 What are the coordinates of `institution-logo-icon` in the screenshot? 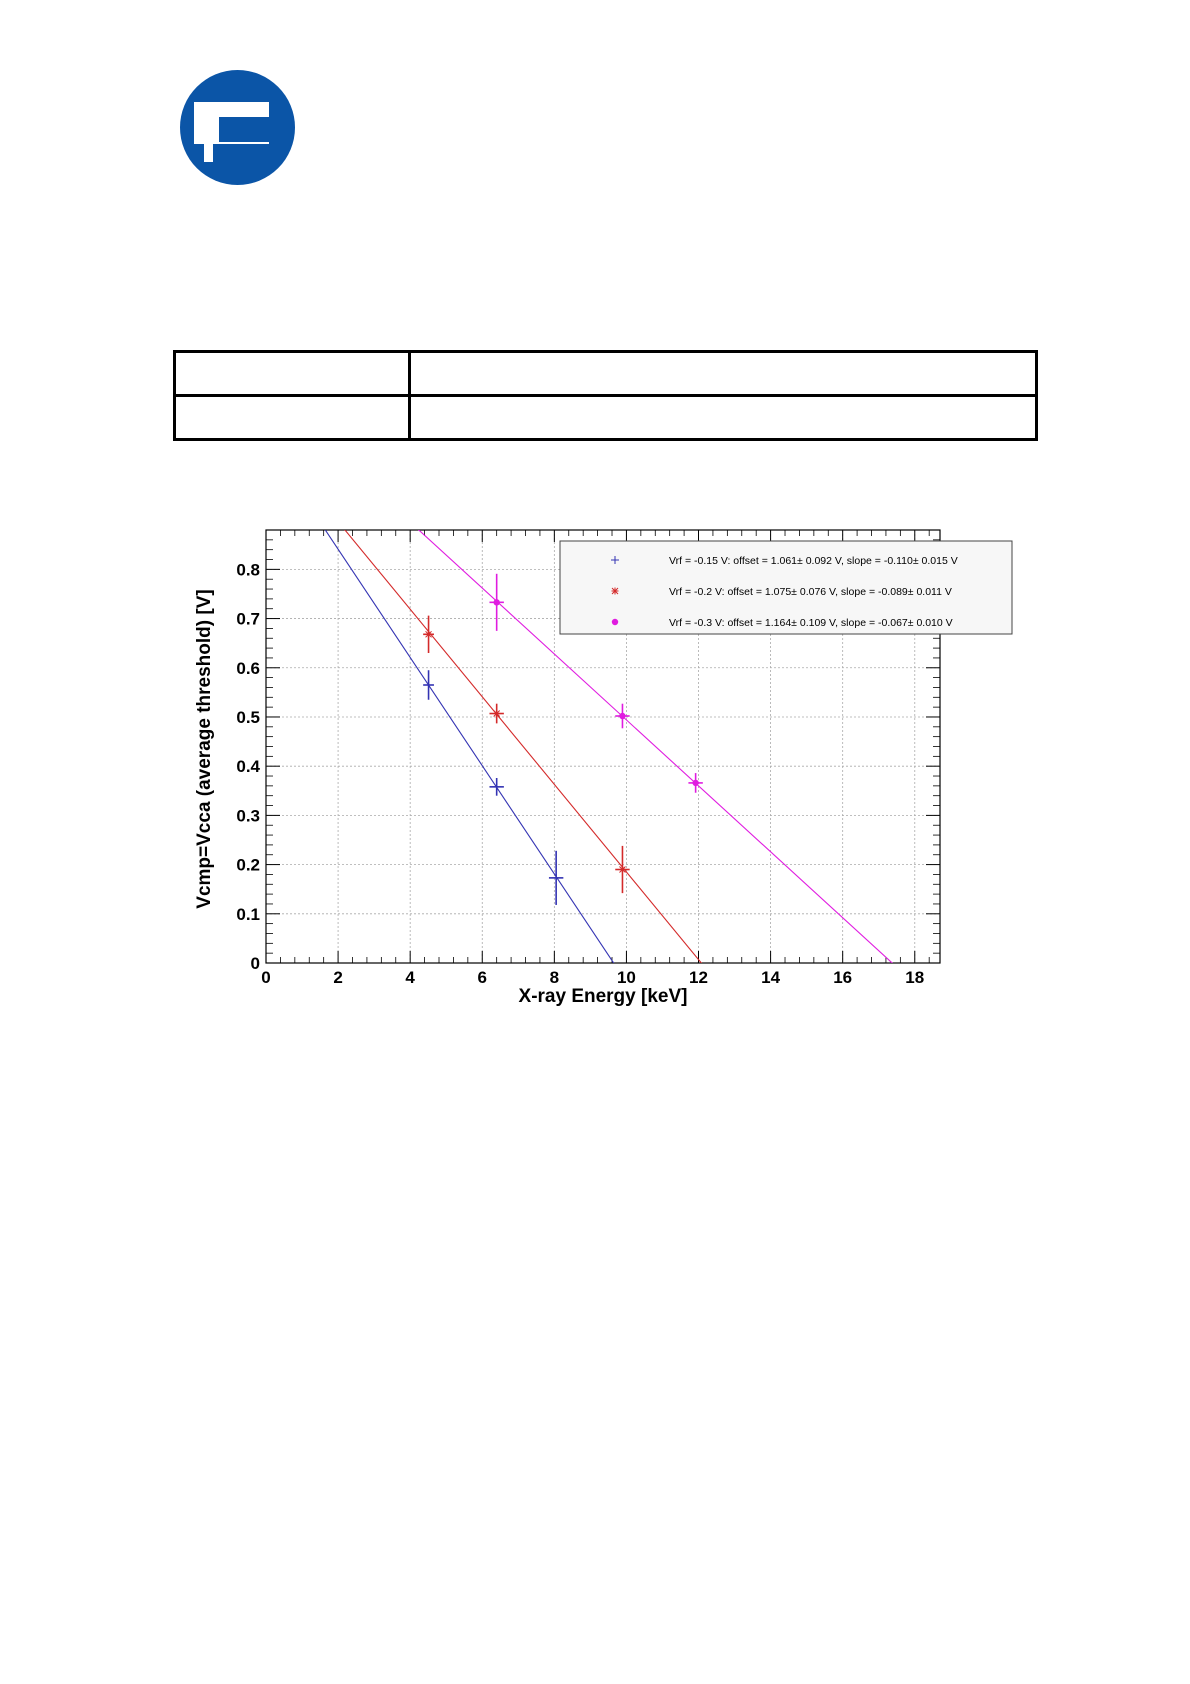 It's located at (237, 127).